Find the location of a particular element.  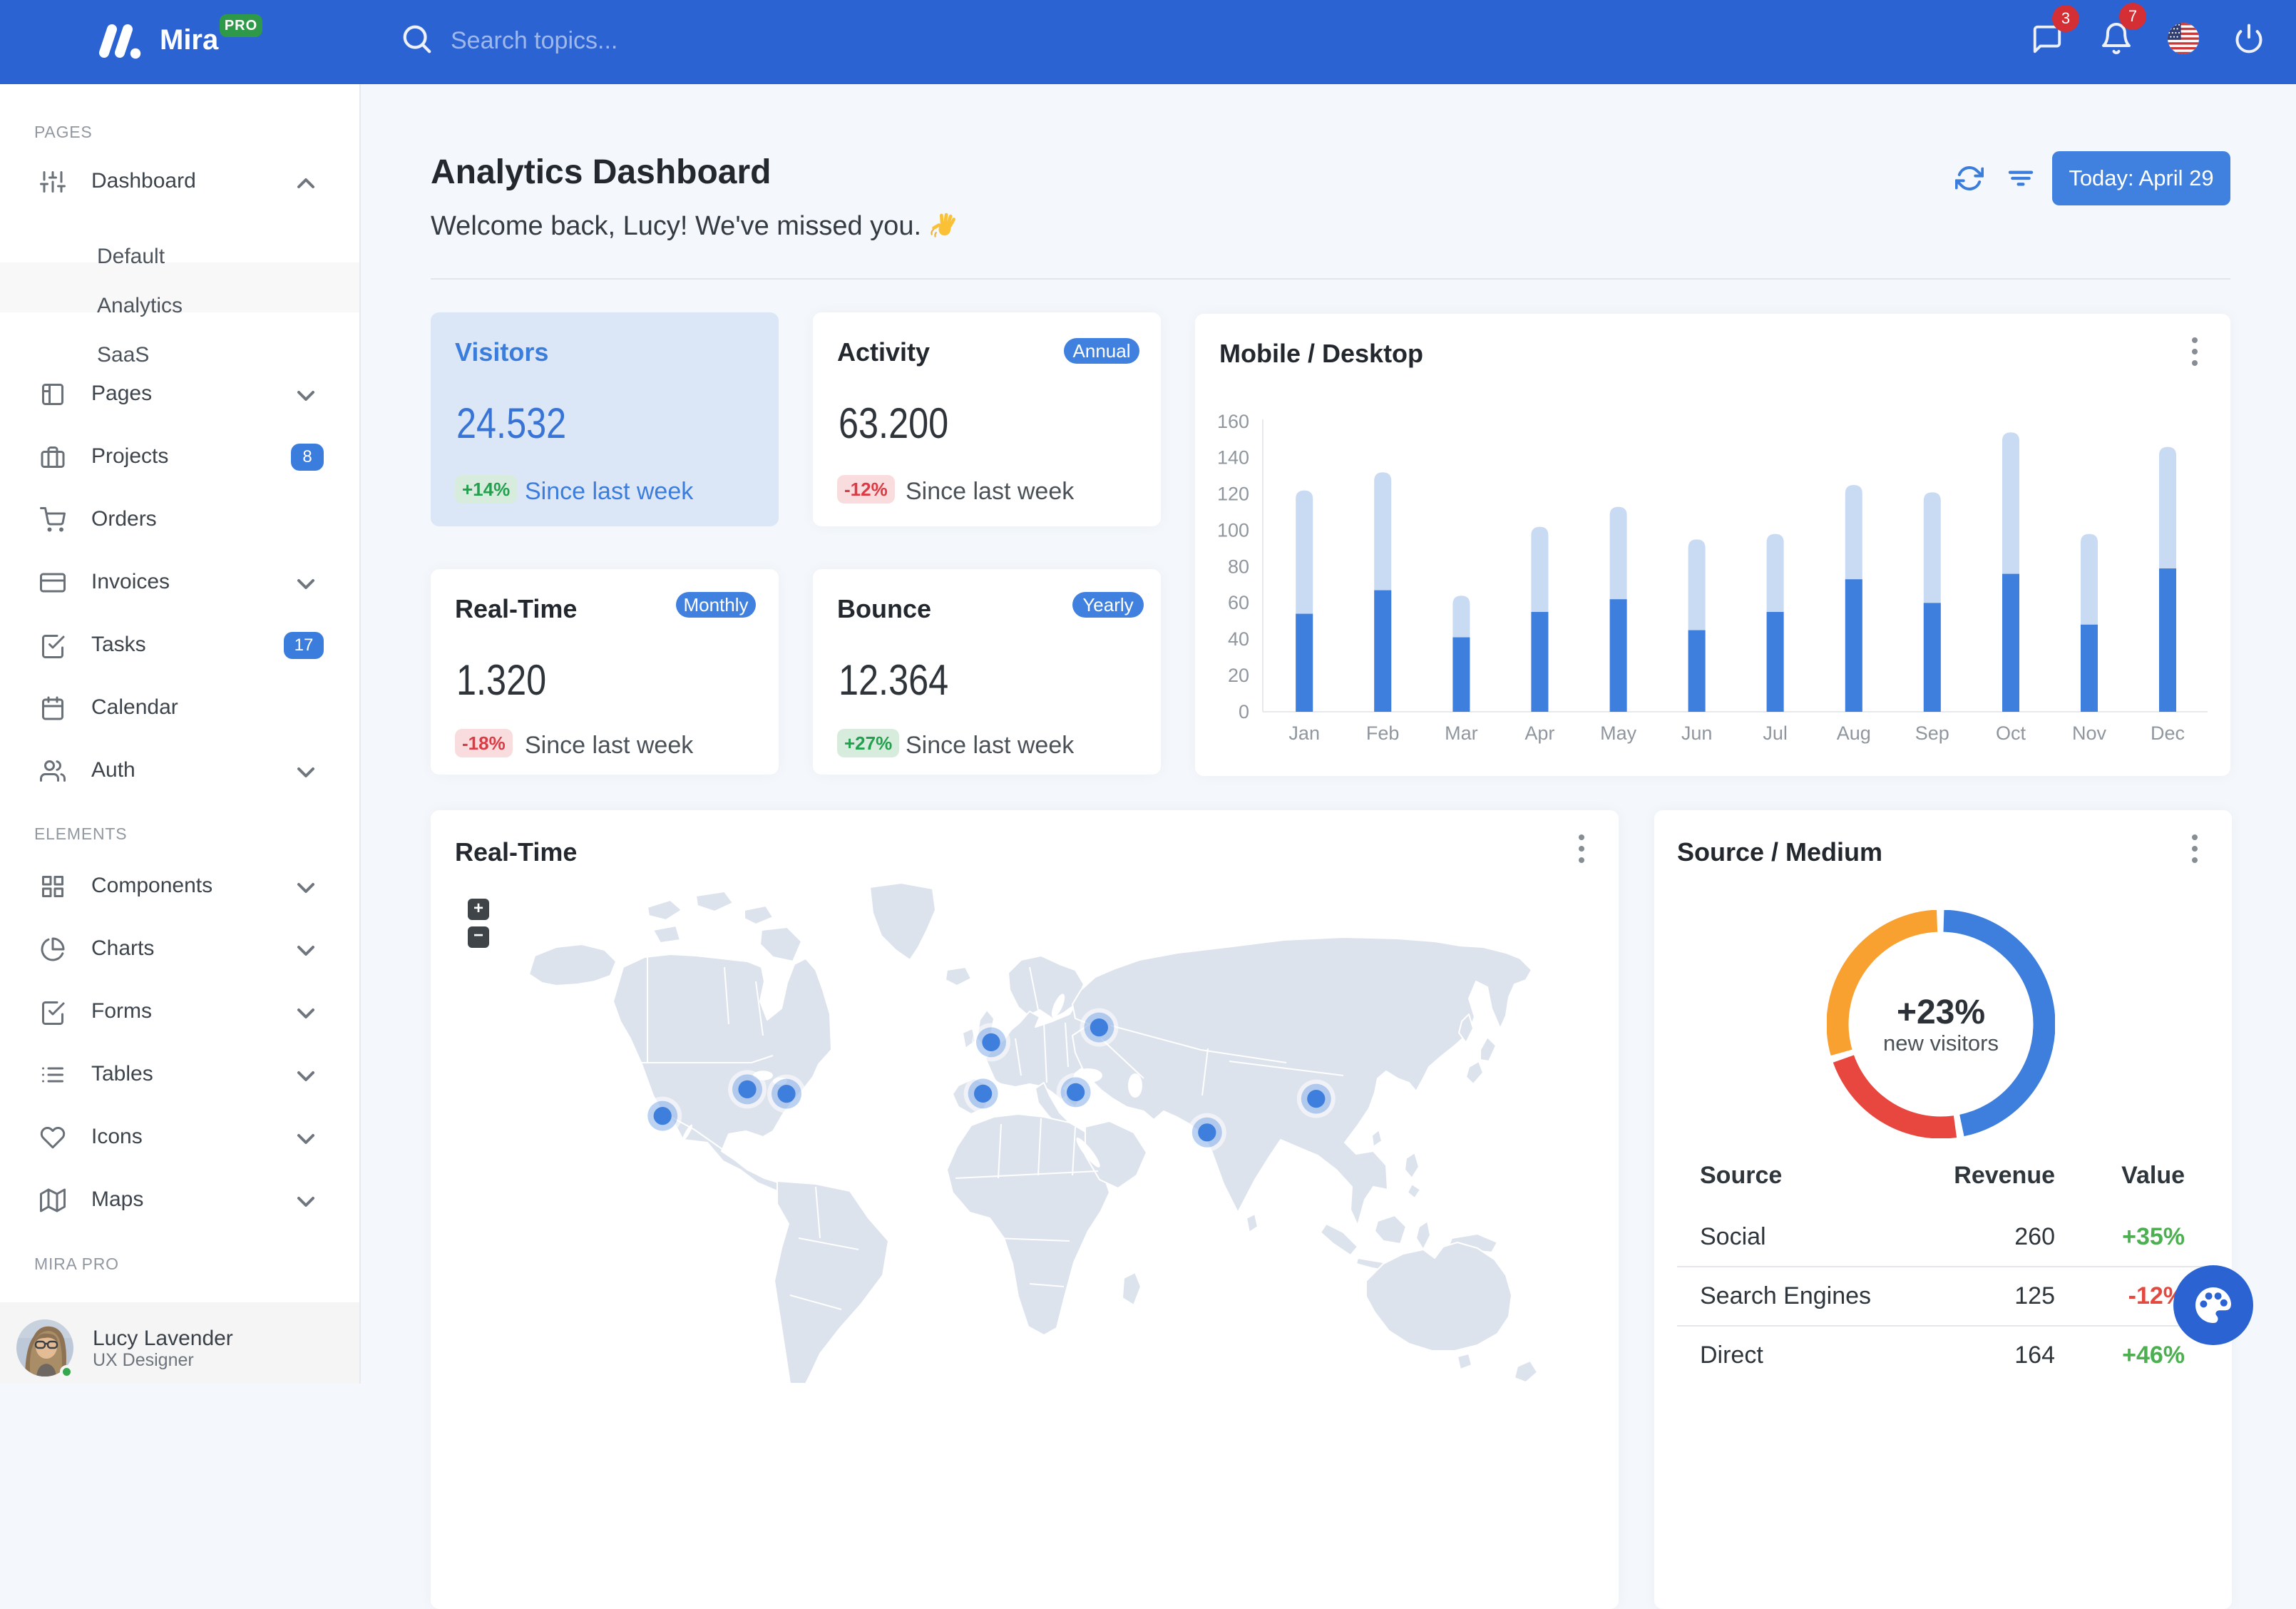

svg-text: Dec is located at coordinates (2168, 733).